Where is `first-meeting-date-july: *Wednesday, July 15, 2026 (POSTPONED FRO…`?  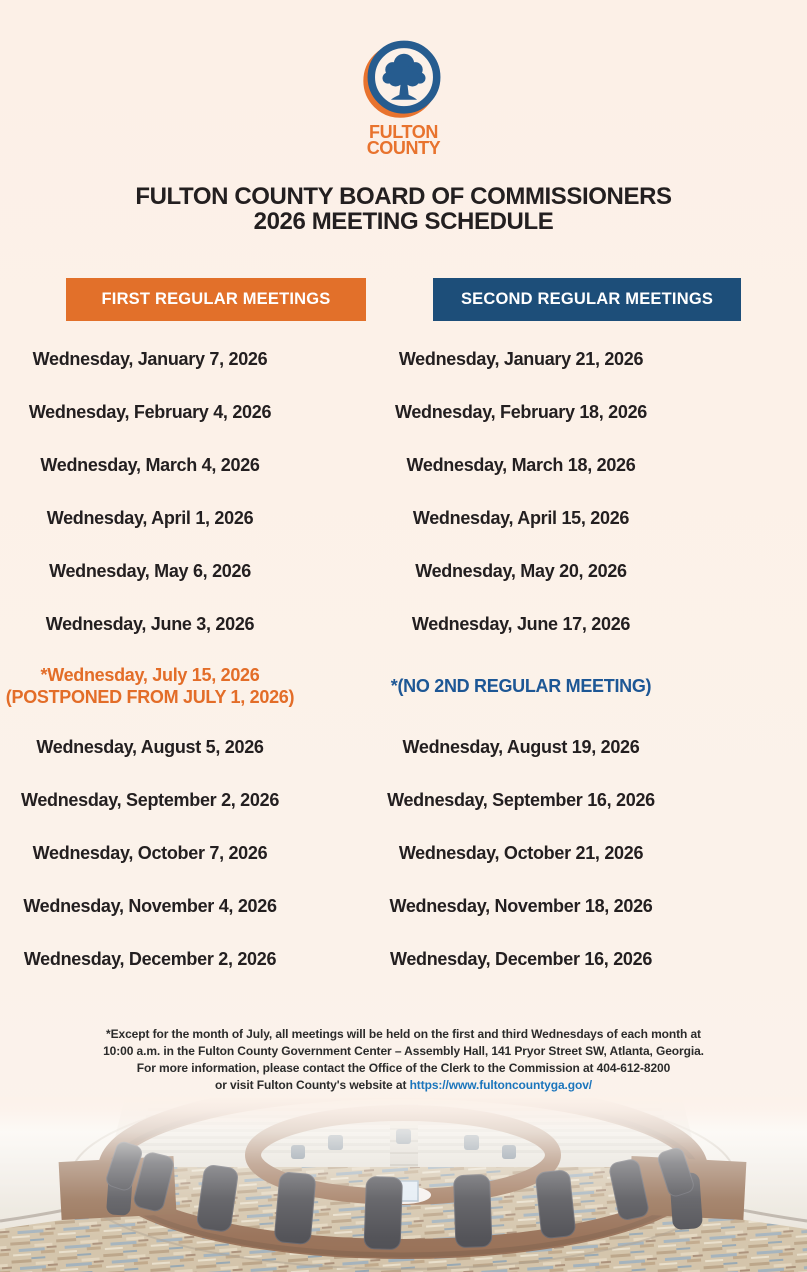
first-meeting-date-july: *Wednesday, July 15, 2026 (POSTPONED FRO… is located at coordinates (150, 686).